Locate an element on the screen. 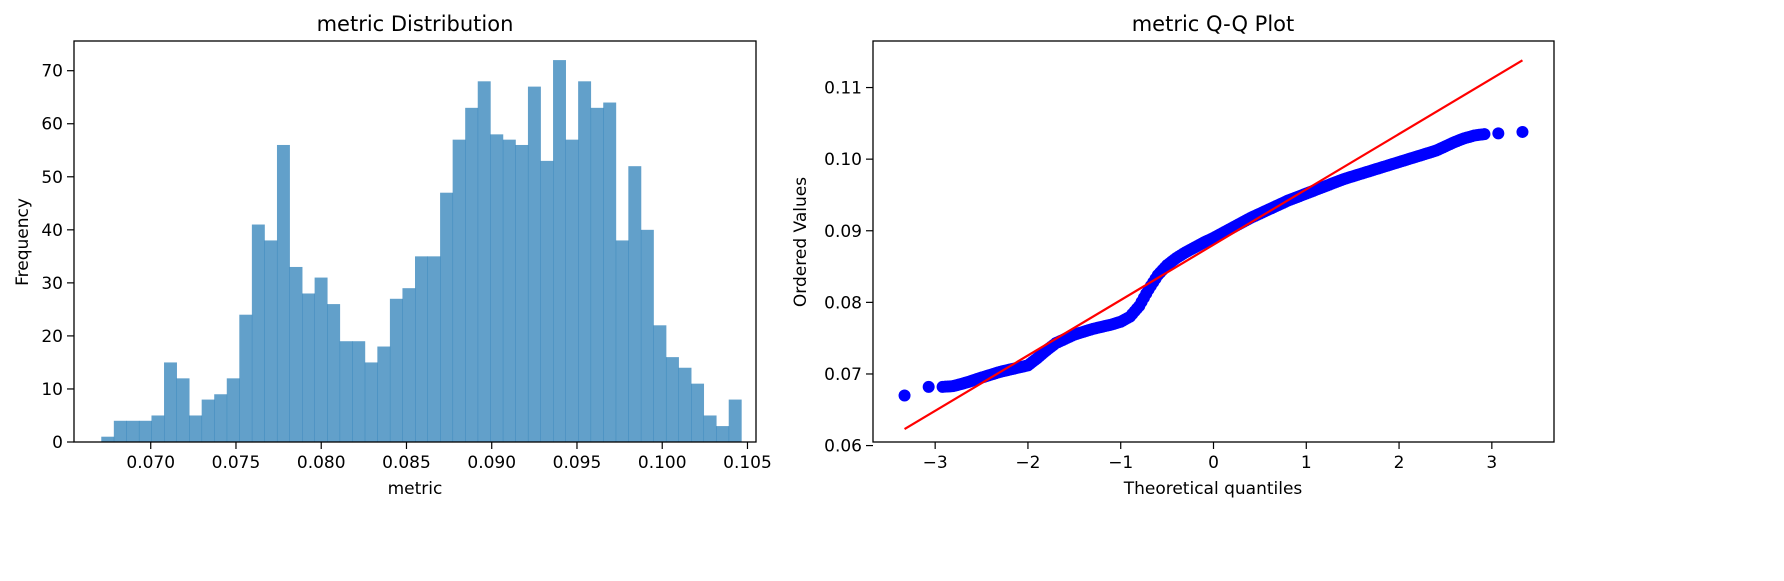 This screenshot has width=1784, height=581. histogram-y-label: Frequency is located at coordinates (23, 242).